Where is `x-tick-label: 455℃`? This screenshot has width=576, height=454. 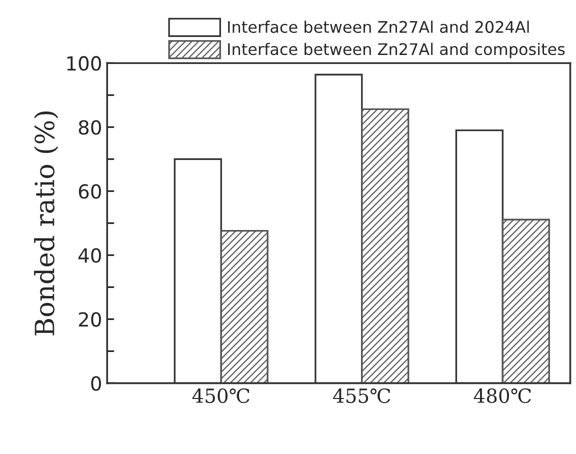
x-tick-label: 455℃ is located at coordinates (361, 396).